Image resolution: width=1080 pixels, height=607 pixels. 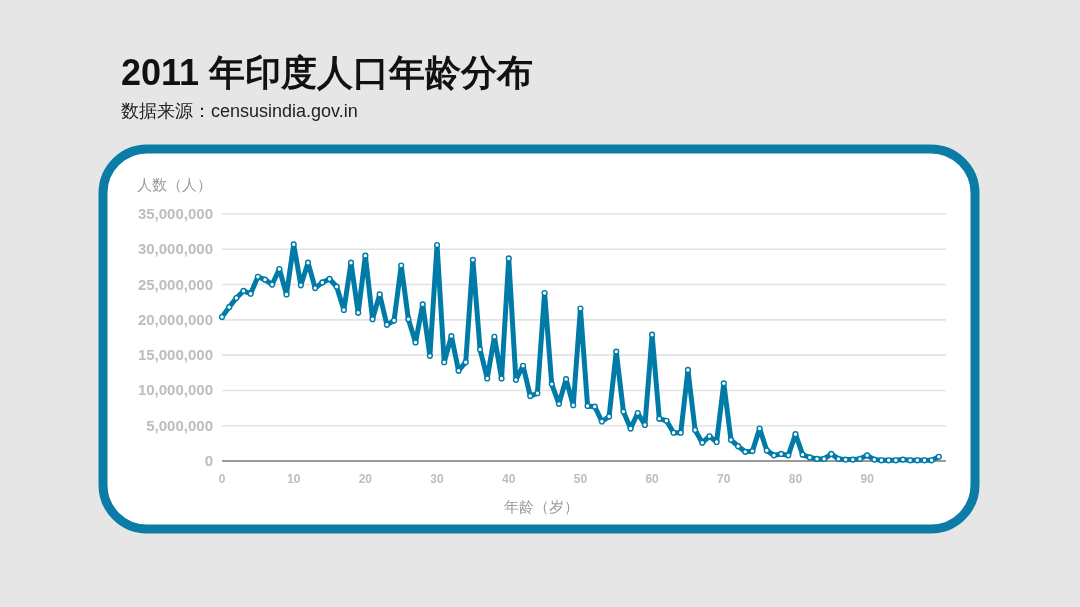 I want to click on y-tick-label: 35,000,000, so click(x=175, y=213).